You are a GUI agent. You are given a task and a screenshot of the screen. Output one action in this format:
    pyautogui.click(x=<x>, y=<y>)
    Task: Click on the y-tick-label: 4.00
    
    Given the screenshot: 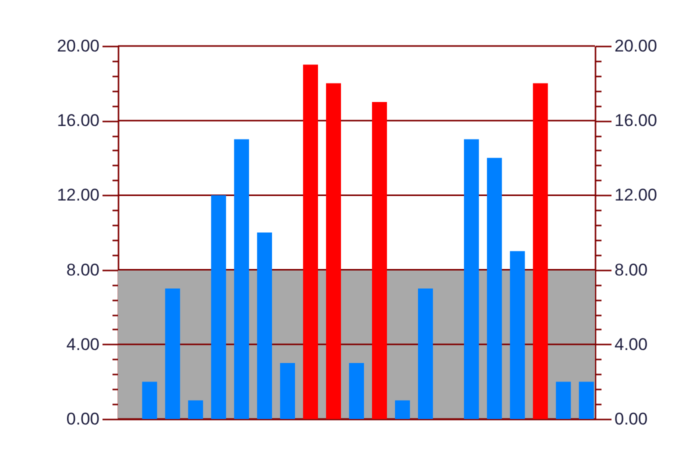 What is the action you would take?
    pyautogui.click(x=83, y=344)
    